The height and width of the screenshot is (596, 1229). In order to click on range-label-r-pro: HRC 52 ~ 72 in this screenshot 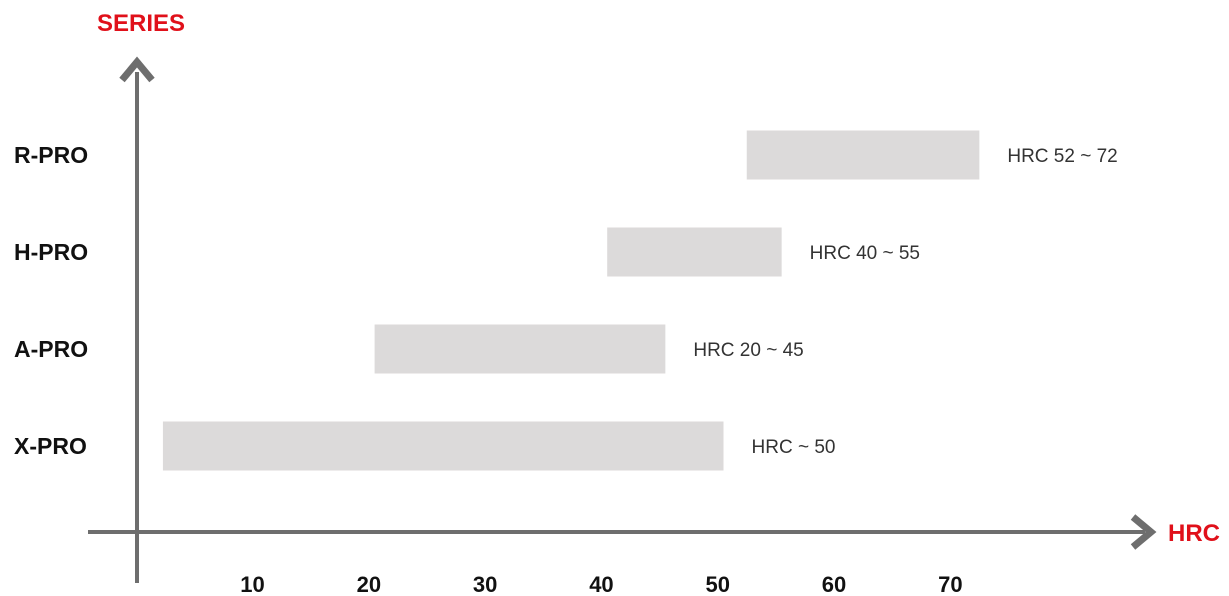, I will do `click(1062, 156)`.